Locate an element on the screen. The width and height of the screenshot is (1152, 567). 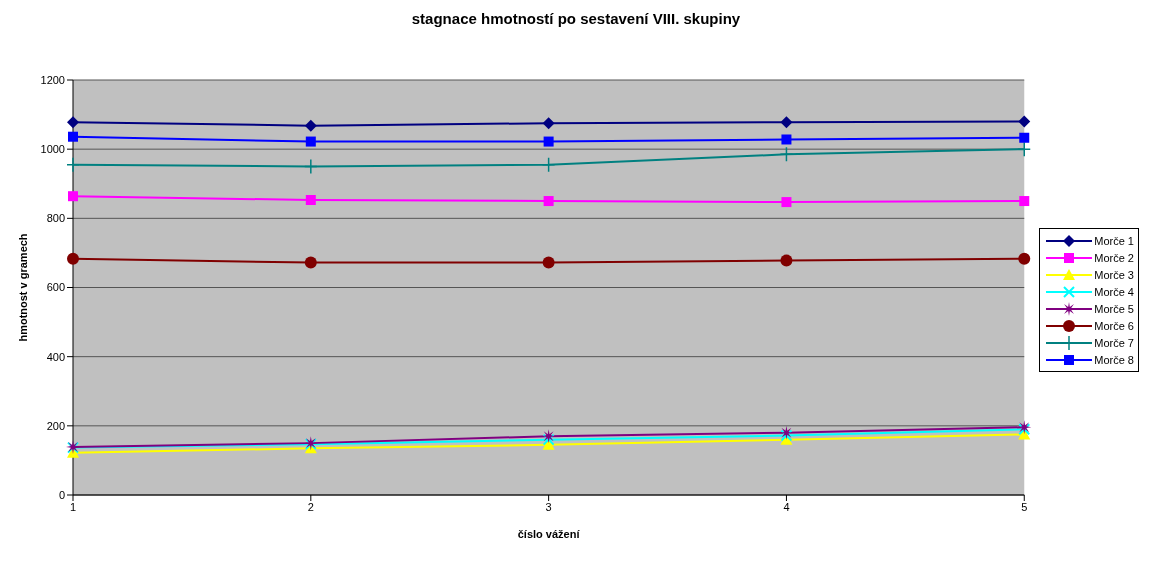
legend-label: Morče 5 is located at coordinates (1114, 308).